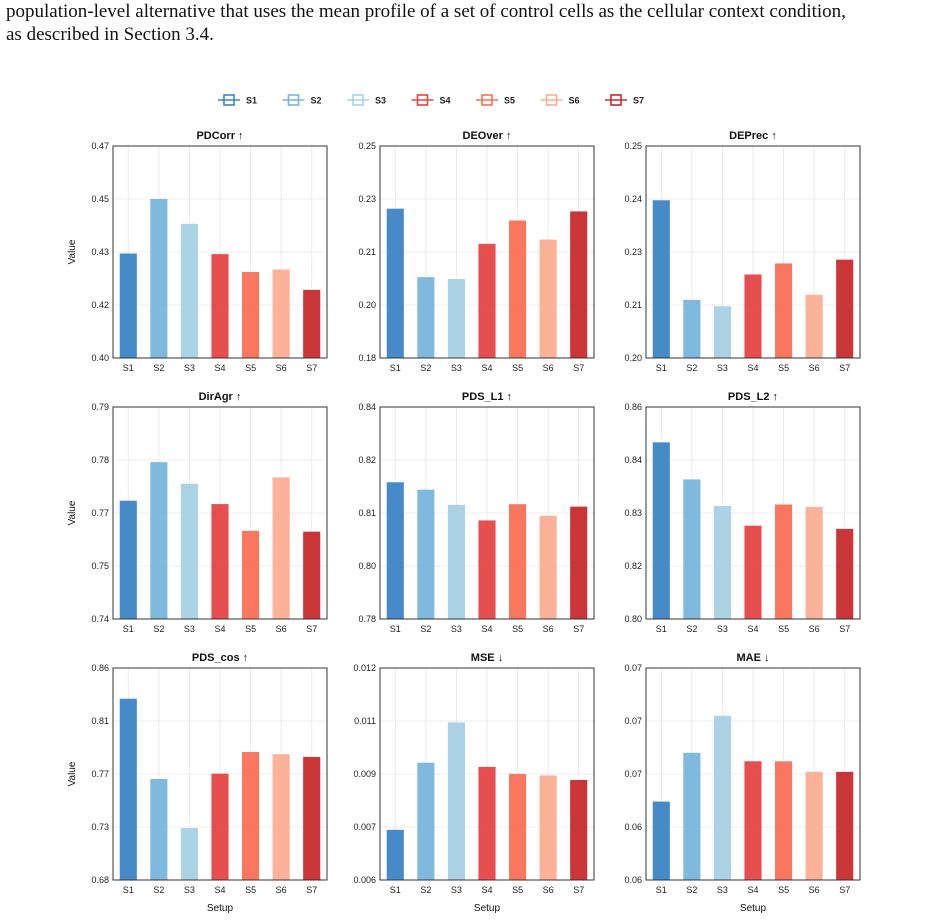 The height and width of the screenshot is (921, 950). What do you see at coordinates (431, 100) in the screenshot?
I see `legend: S1 S2 S3 S4 S5 S6 S7` at bounding box center [431, 100].